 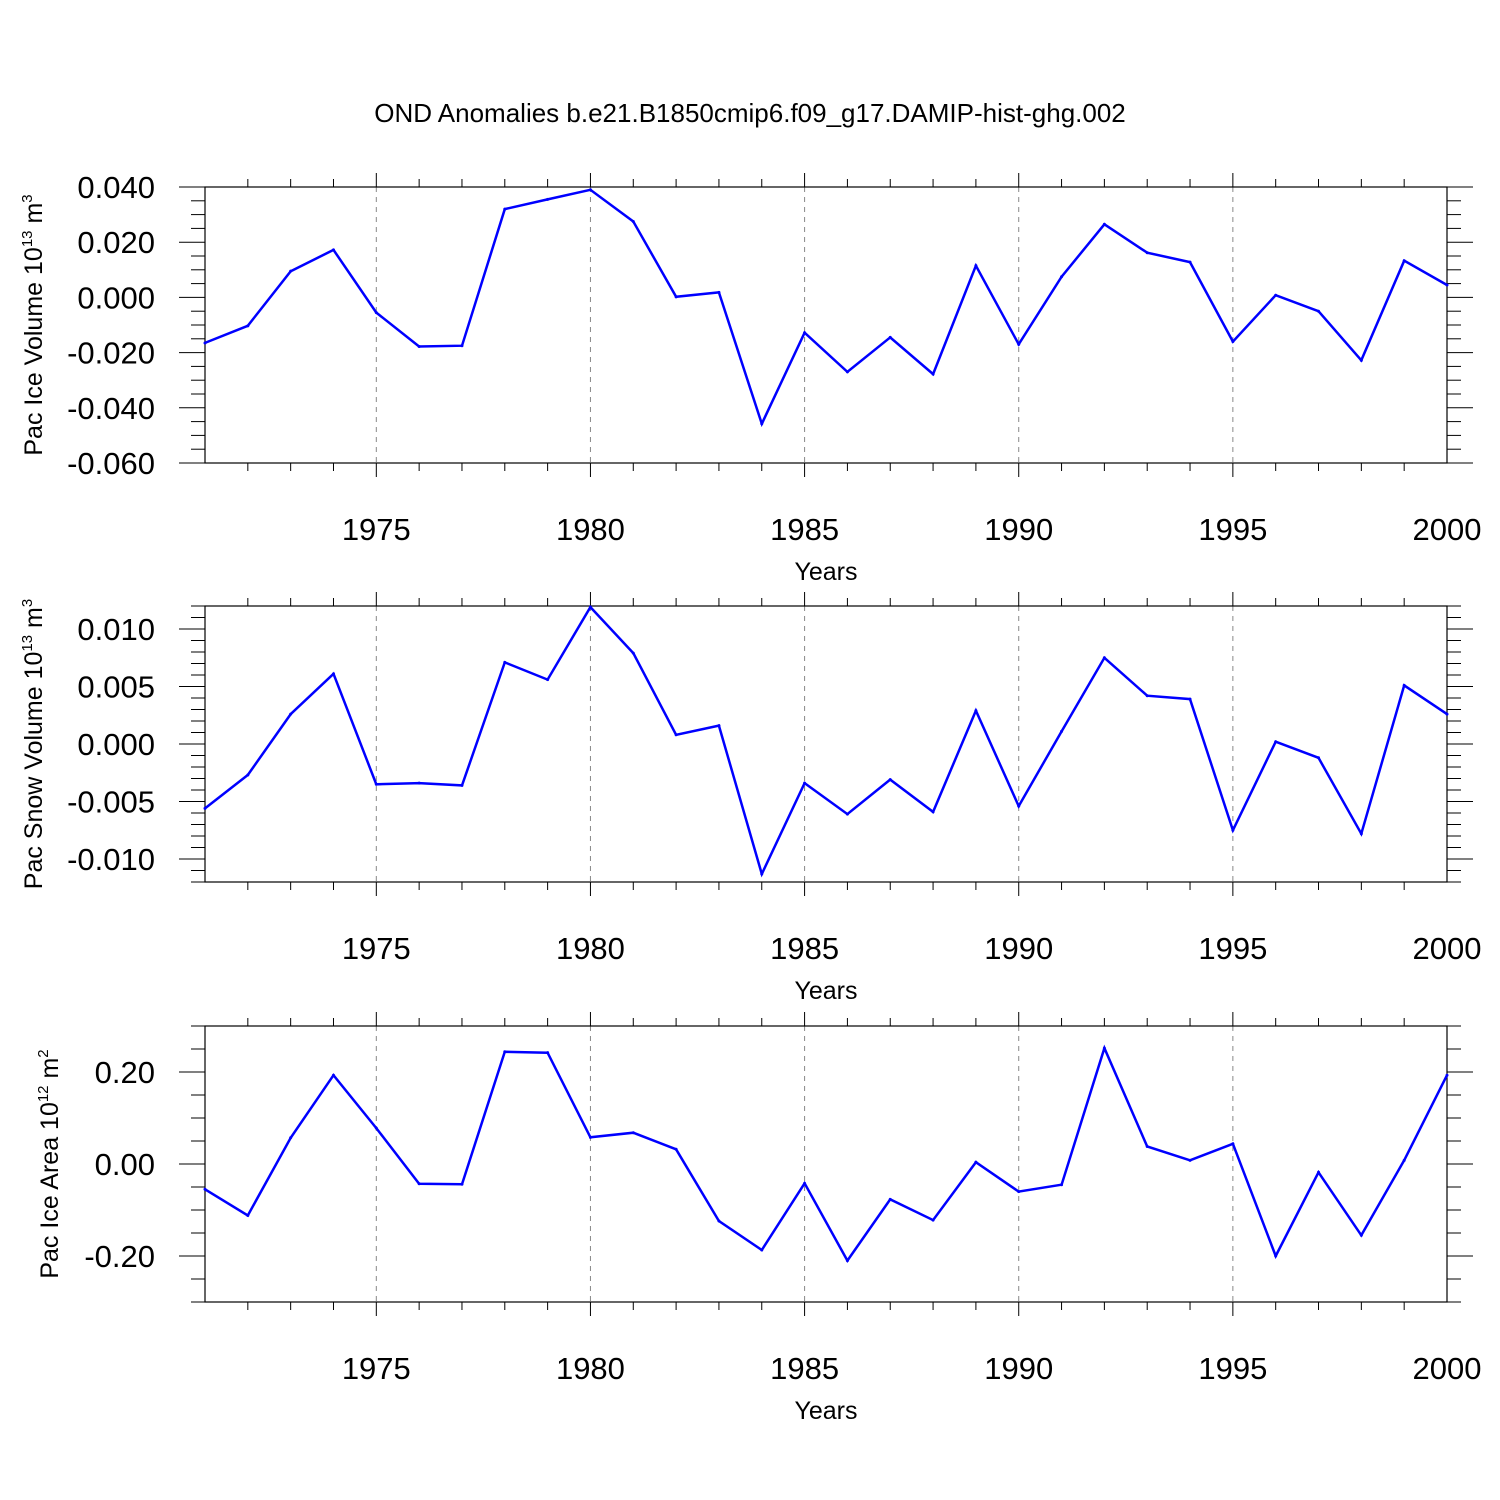 I want to click on x-tick-label: 1980, so click(x=590, y=529).